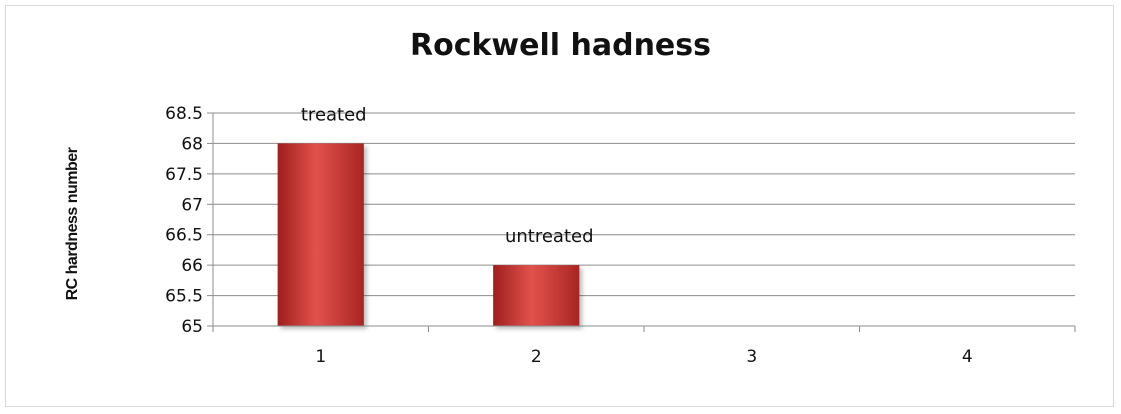 The image size is (1121, 414). What do you see at coordinates (192, 205) in the screenshot?
I see `y-tick-label: 67` at bounding box center [192, 205].